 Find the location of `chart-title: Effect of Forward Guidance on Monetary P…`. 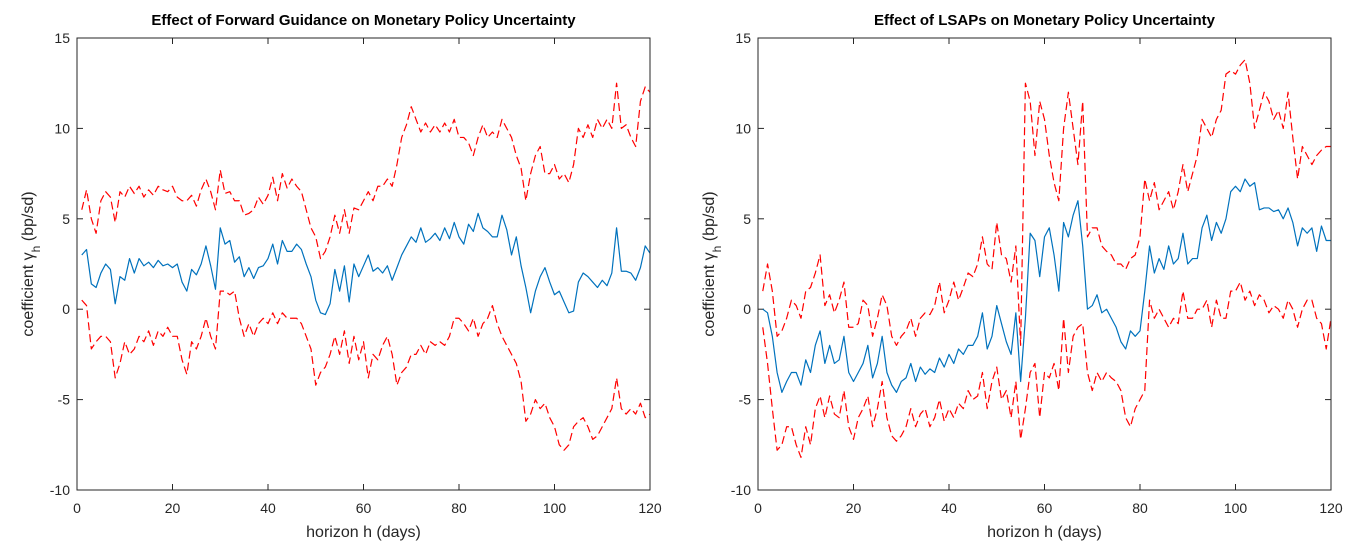

chart-title: Effect of Forward Guidance on Monetary P… is located at coordinates (363, 20).